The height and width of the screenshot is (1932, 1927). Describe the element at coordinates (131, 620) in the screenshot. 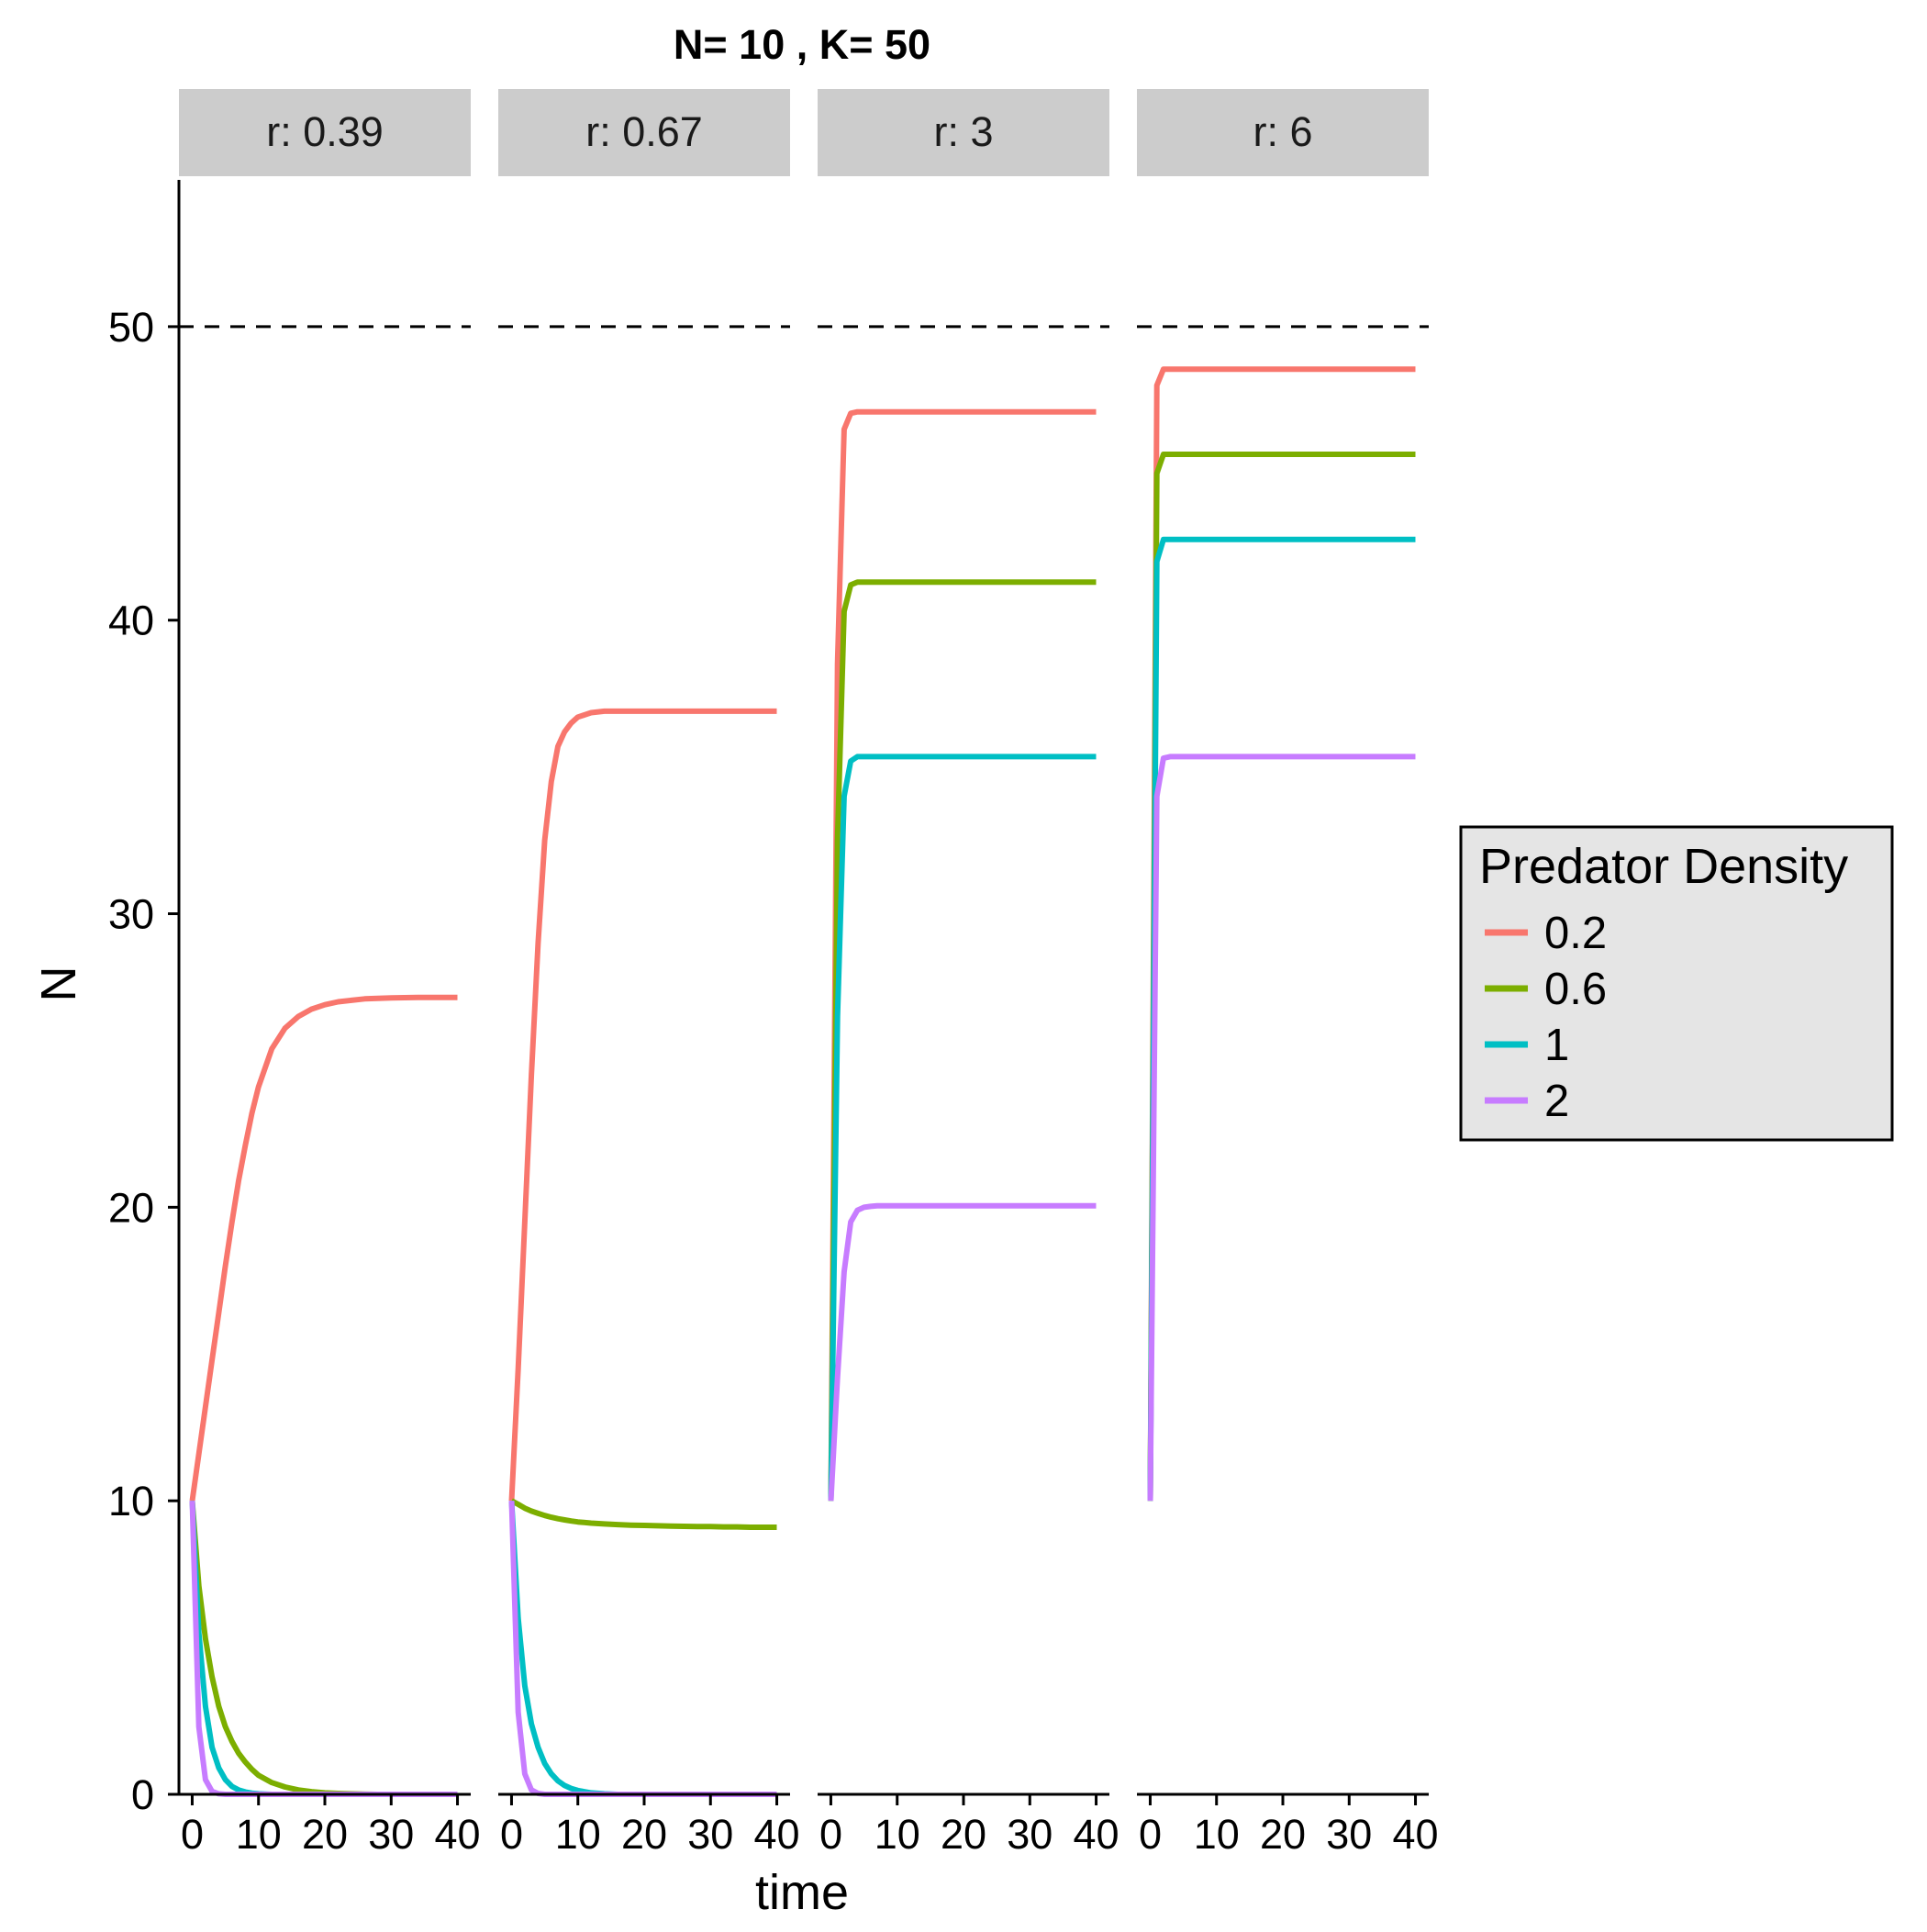

I see `y-tick-label: 40` at that location.